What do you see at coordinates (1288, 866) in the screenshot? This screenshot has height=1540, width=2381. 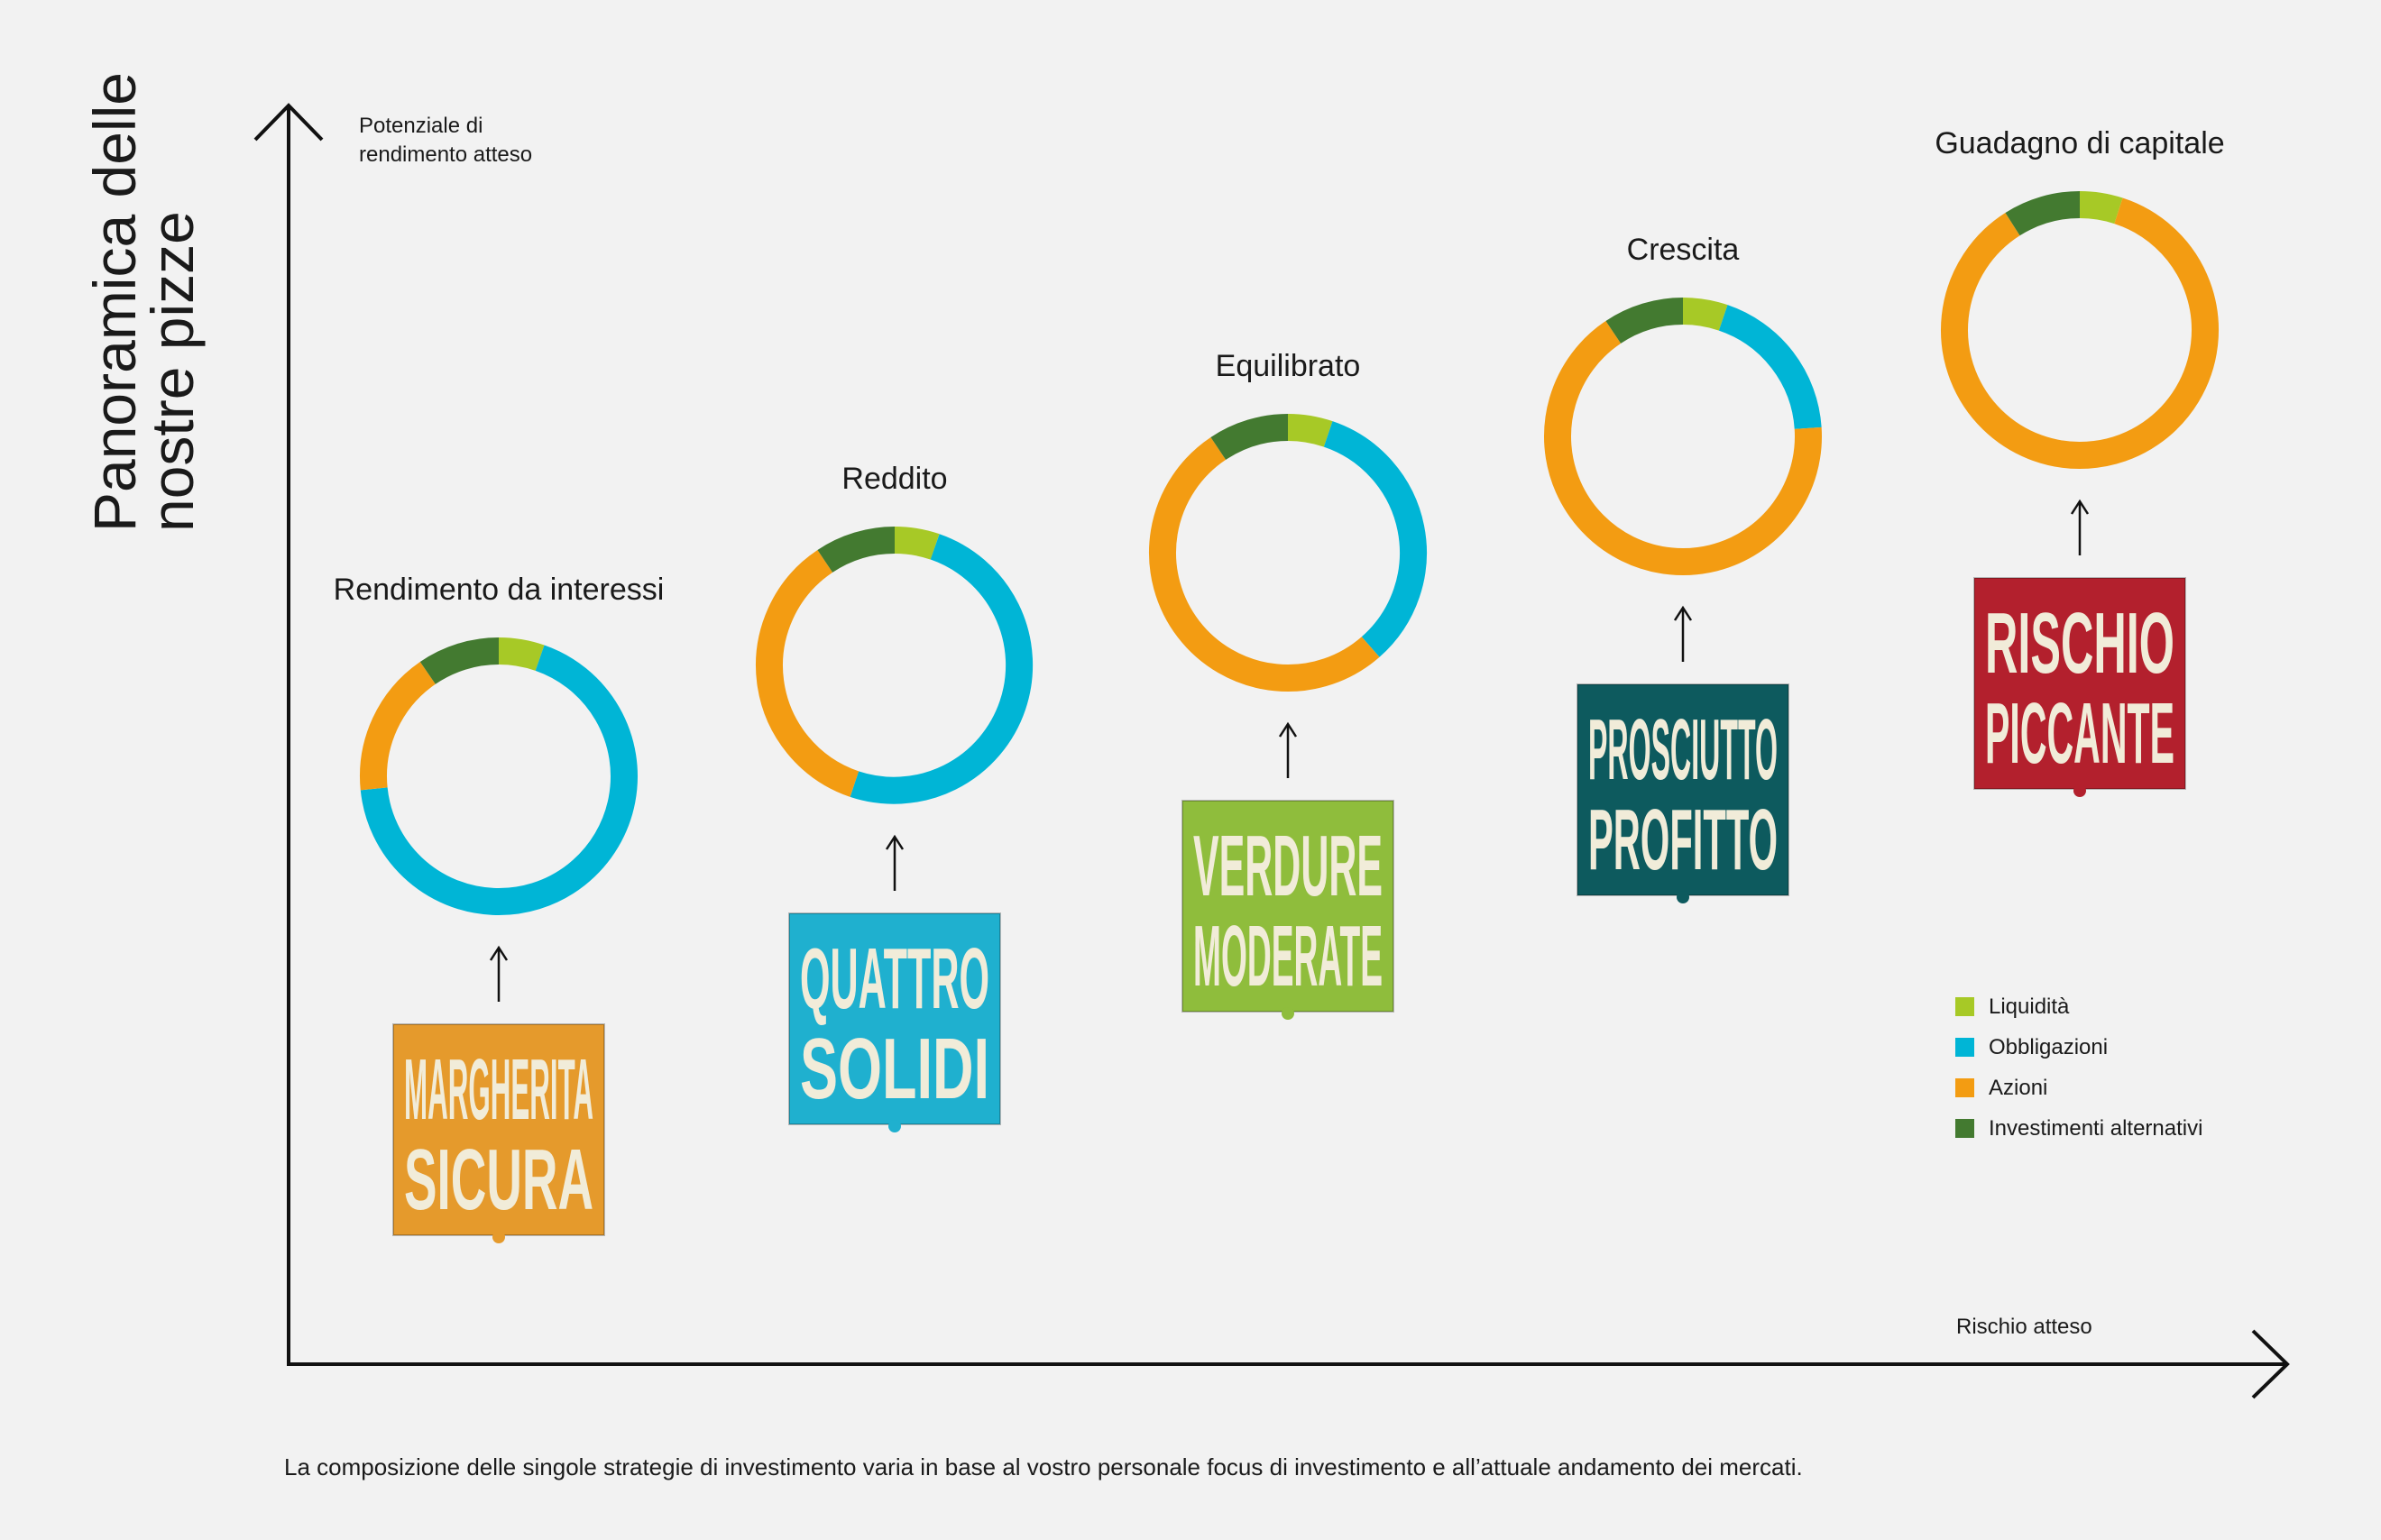 I see `product-name-line: VERDURE` at bounding box center [1288, 866].